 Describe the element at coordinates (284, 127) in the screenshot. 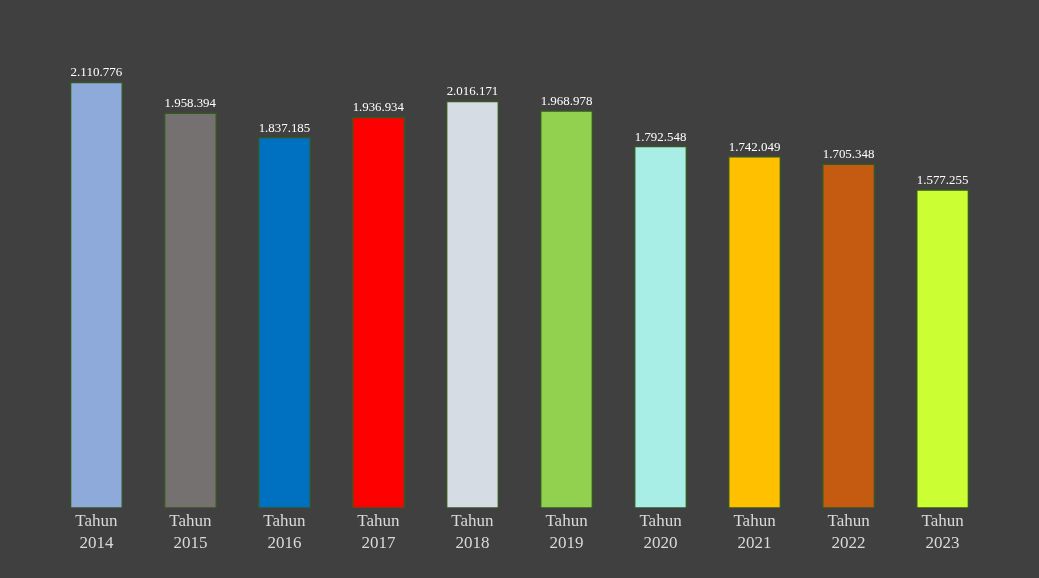

I see `data-label: 1.837.185` at that location.